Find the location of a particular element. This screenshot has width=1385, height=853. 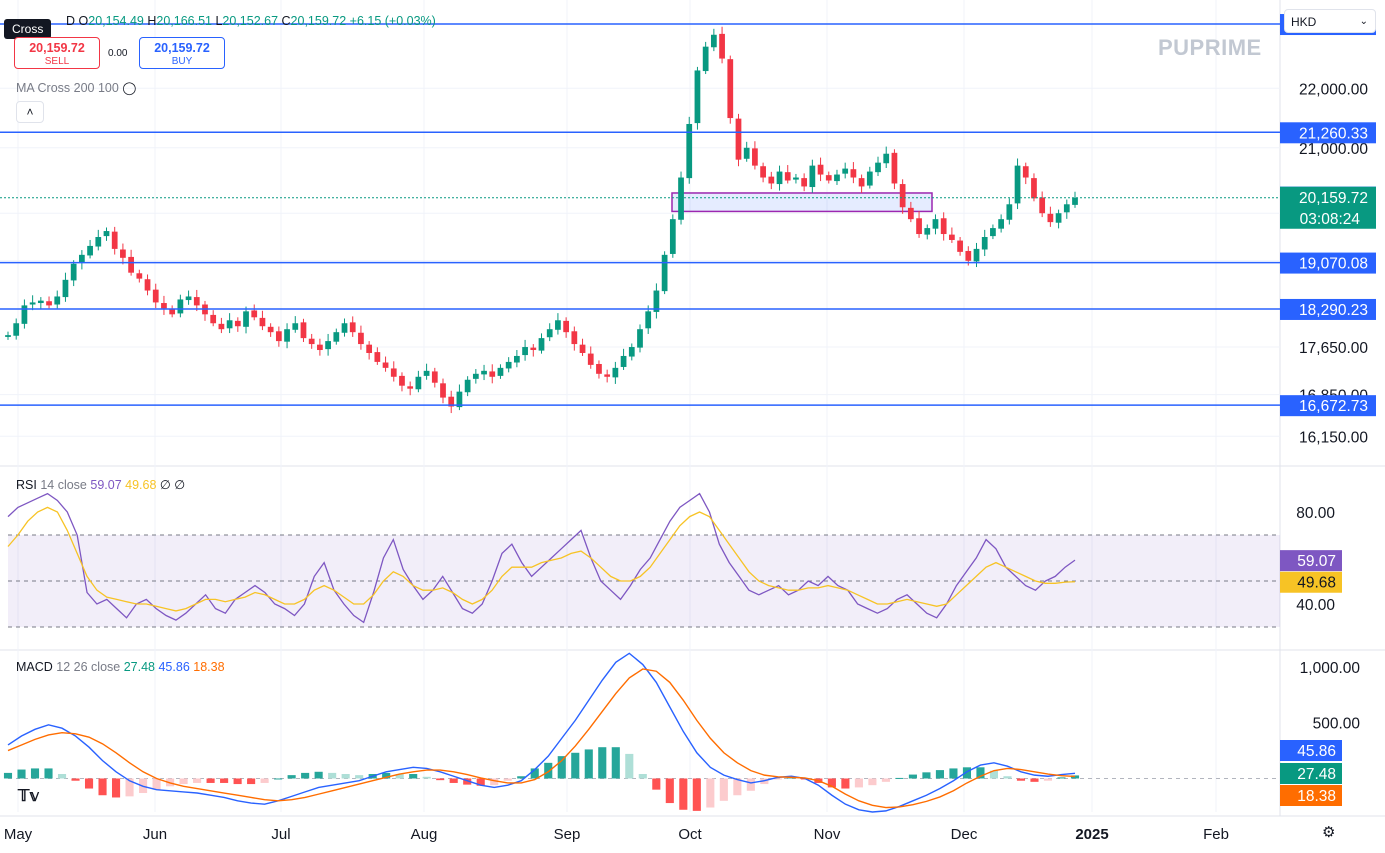

macd-name: MACD is located at coordinates (34, 667).